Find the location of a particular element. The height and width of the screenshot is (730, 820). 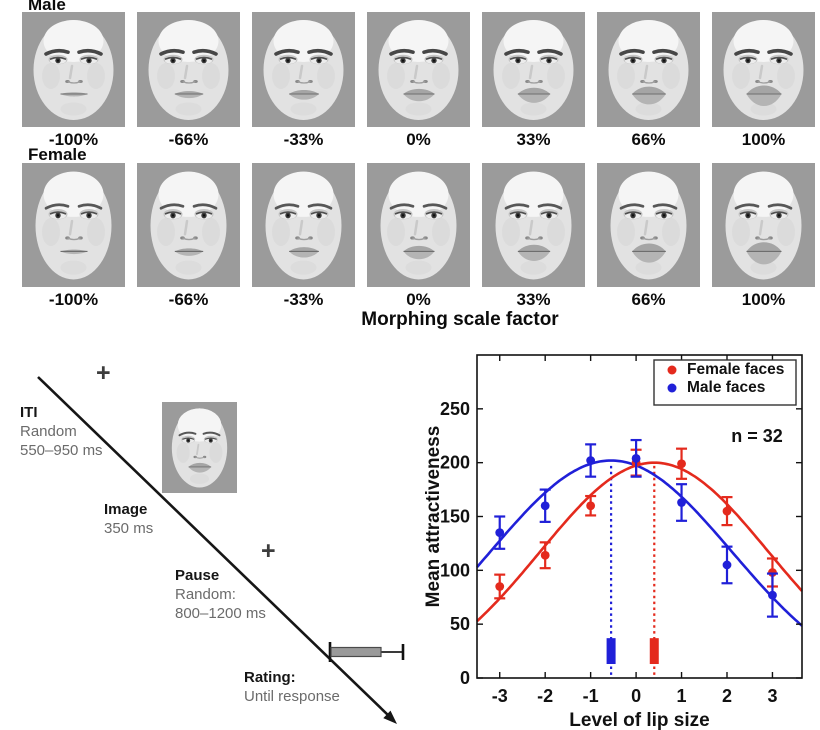

rating-title: Rating: is located at coordinates (270, 677).